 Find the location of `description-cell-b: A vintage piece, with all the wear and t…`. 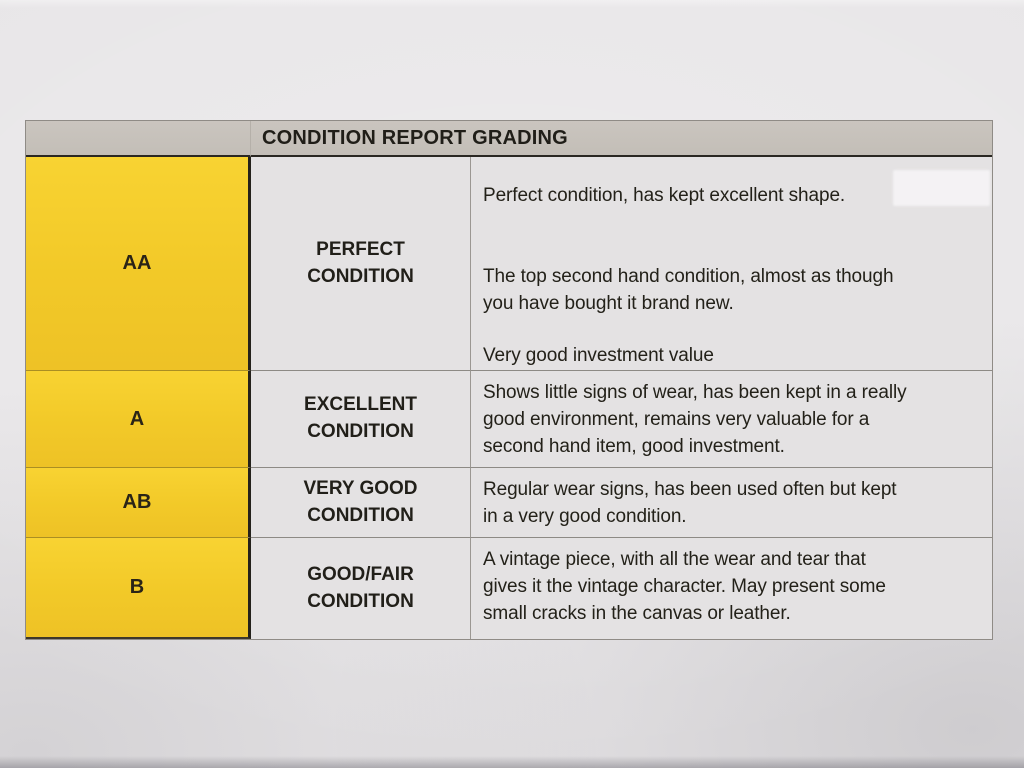

description-cell-b: A vintage piece, with all the wear and t… is located at coordinates (731, 588).